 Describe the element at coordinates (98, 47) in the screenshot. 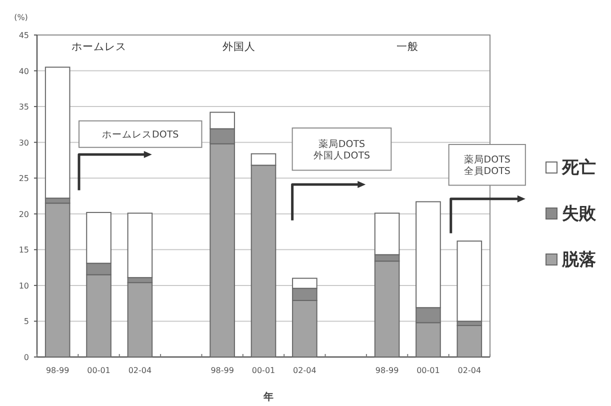

I see `annotation: ホームレス` at that location.